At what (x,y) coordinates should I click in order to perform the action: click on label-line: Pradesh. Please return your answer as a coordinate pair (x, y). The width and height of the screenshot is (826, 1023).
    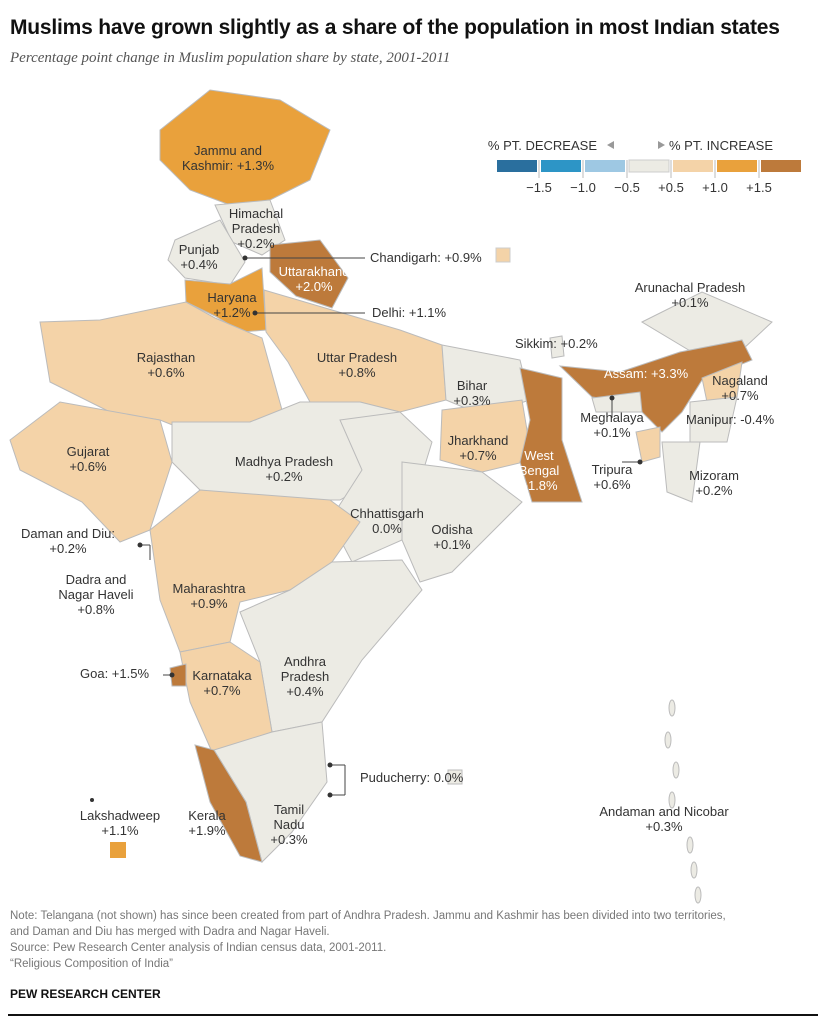
    Looking at the image, I should click on (256, 228).